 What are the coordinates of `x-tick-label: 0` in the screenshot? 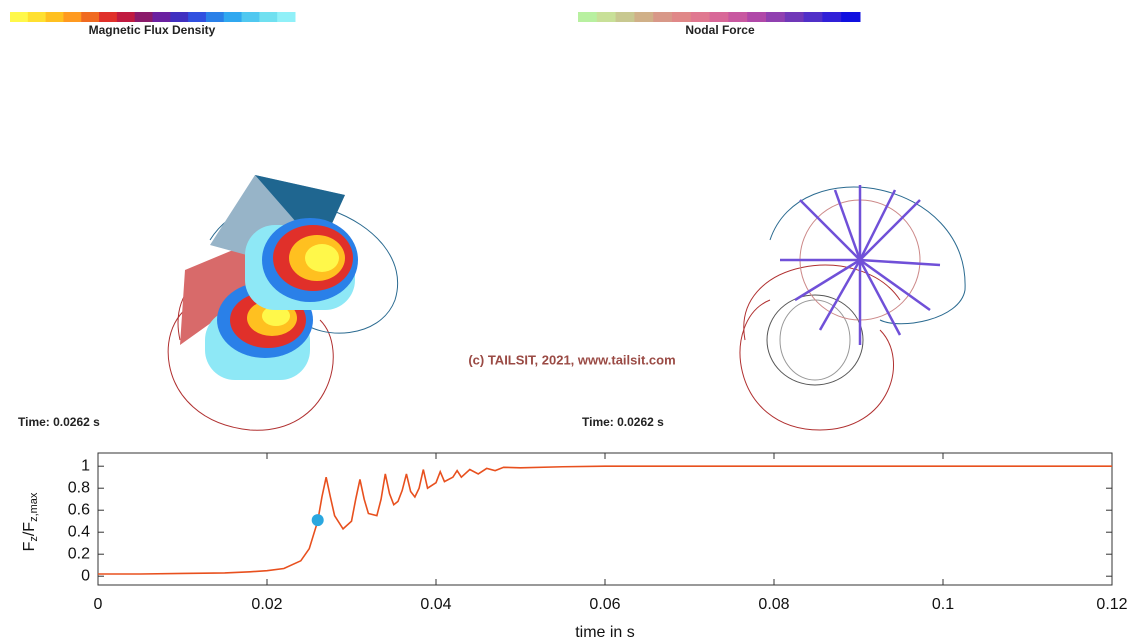 It's located at (98, 604).